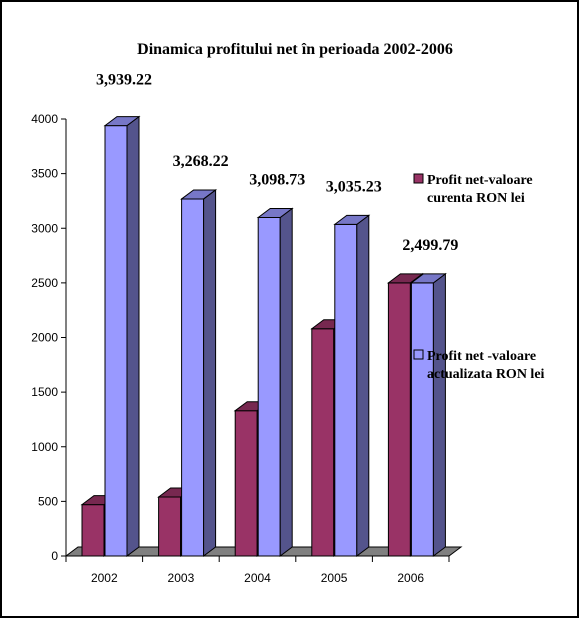 The width and height of the screenshot is (579, 618). What do you see at coordinates (277, 179) in the screenshot?
I see `data-label-2004: 3,098.73` at bounding box center [277, 179].